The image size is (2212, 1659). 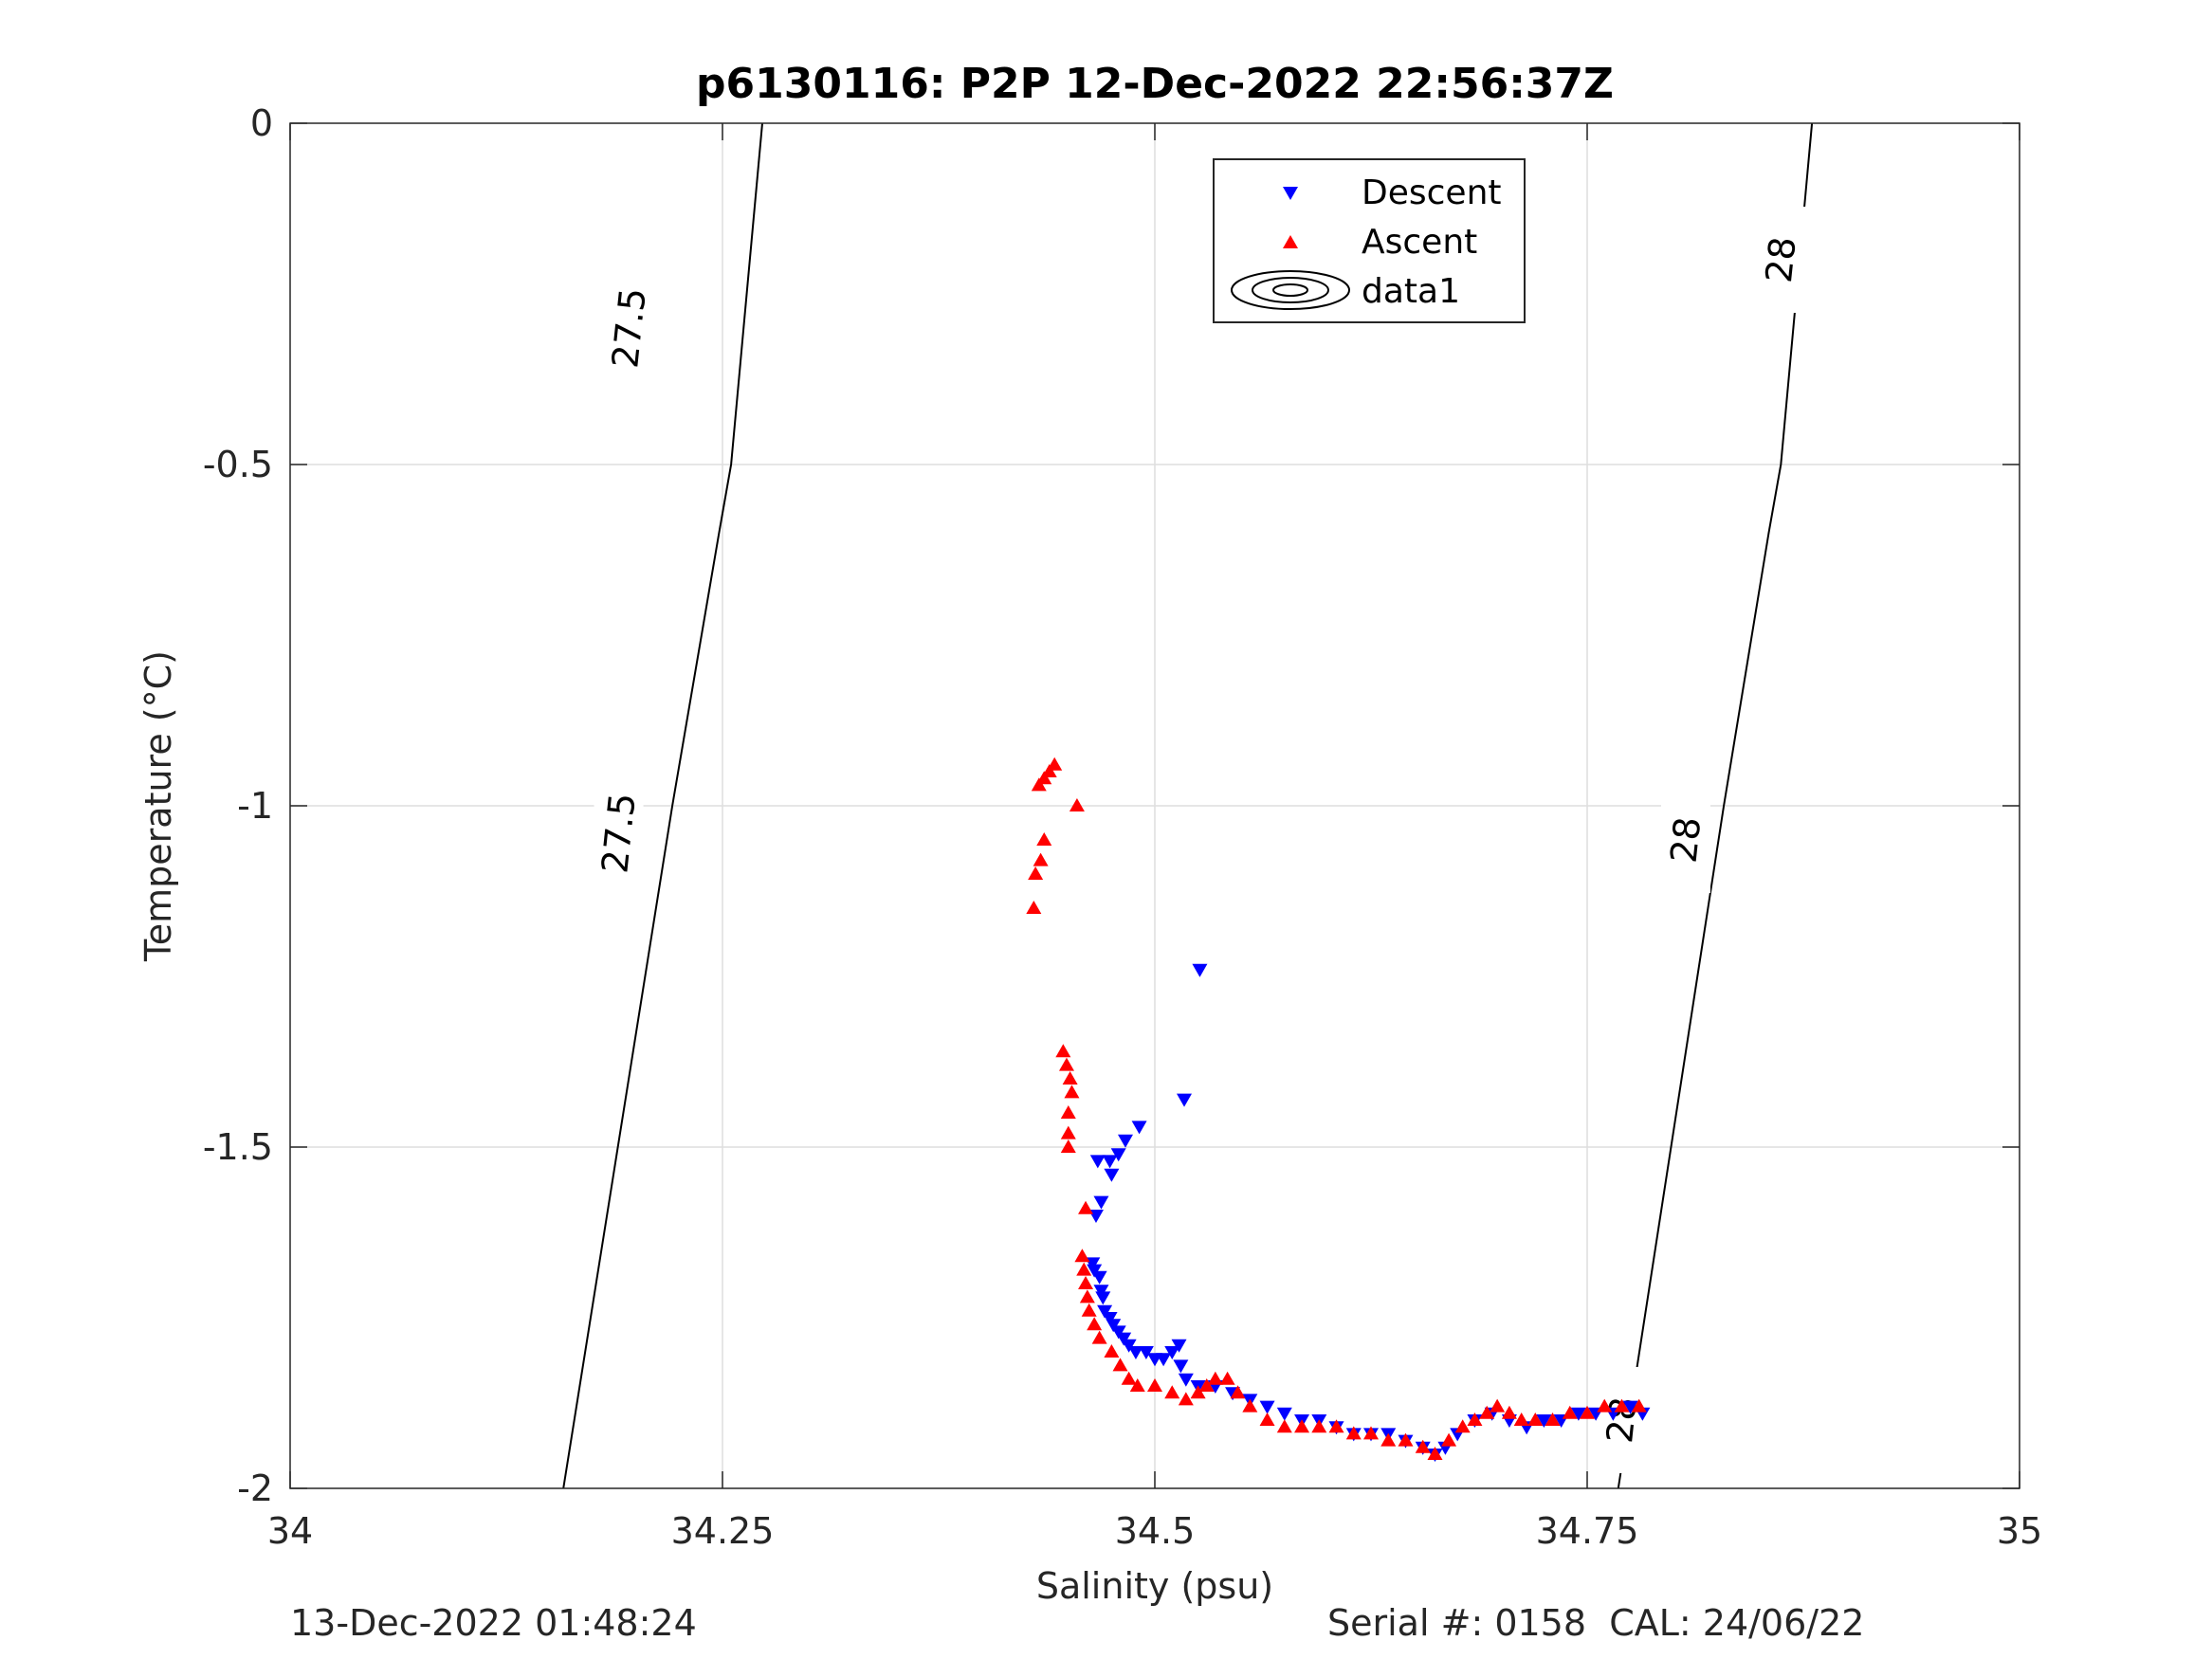 I want to click on x-tick-label: 35, so click(x=2019, y=1531).